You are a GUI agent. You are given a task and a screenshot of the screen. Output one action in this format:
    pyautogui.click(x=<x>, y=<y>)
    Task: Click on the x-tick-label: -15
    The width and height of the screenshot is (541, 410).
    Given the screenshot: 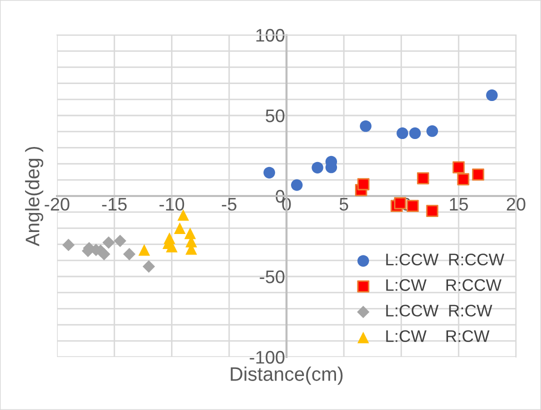 What is the action you would take?
    pyautogui.click(x=114, y=204)
    